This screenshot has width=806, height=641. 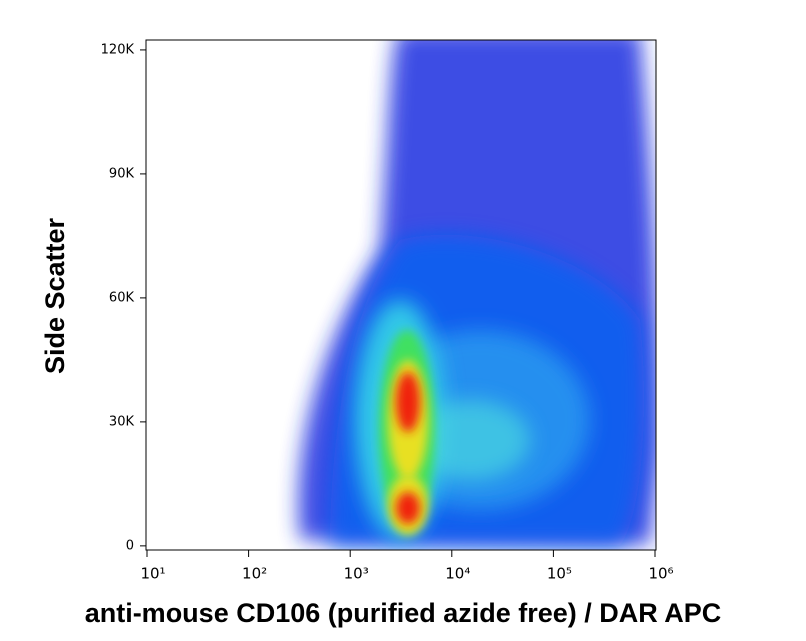 What do you see at coordinates (559, 574) in the screenshot?
I see `x-tick-label: 10⁵` at bounding box center [559, 574].